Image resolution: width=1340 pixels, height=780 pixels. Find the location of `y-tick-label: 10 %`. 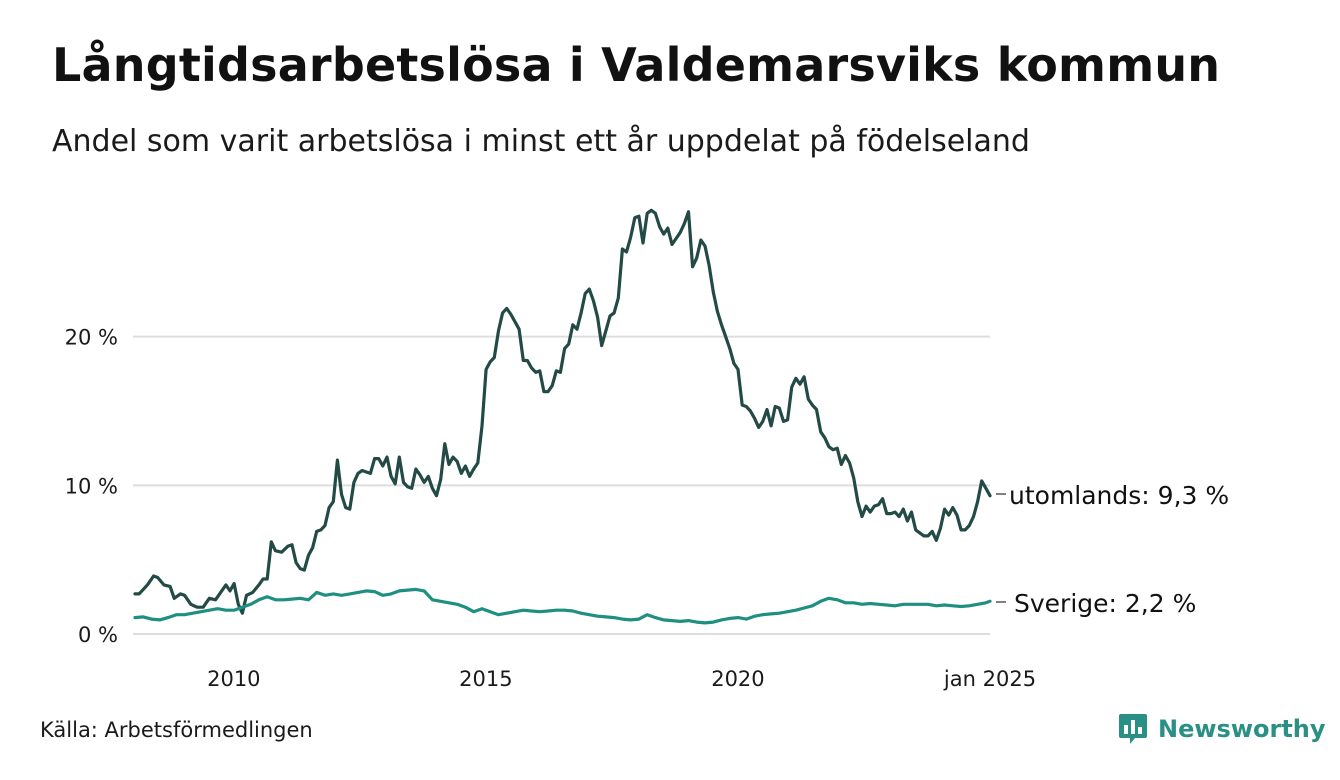

y-tick-label: 10 % is located at coordinates (91, 486).